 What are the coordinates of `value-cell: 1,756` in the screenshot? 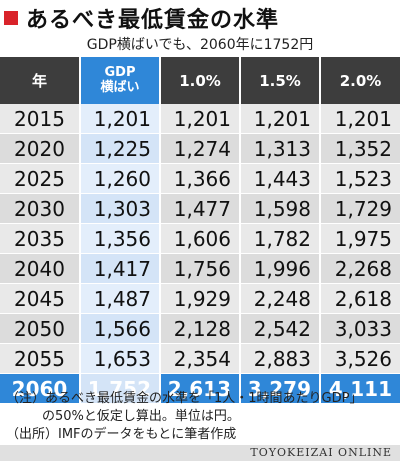 It's located at (200, 268).